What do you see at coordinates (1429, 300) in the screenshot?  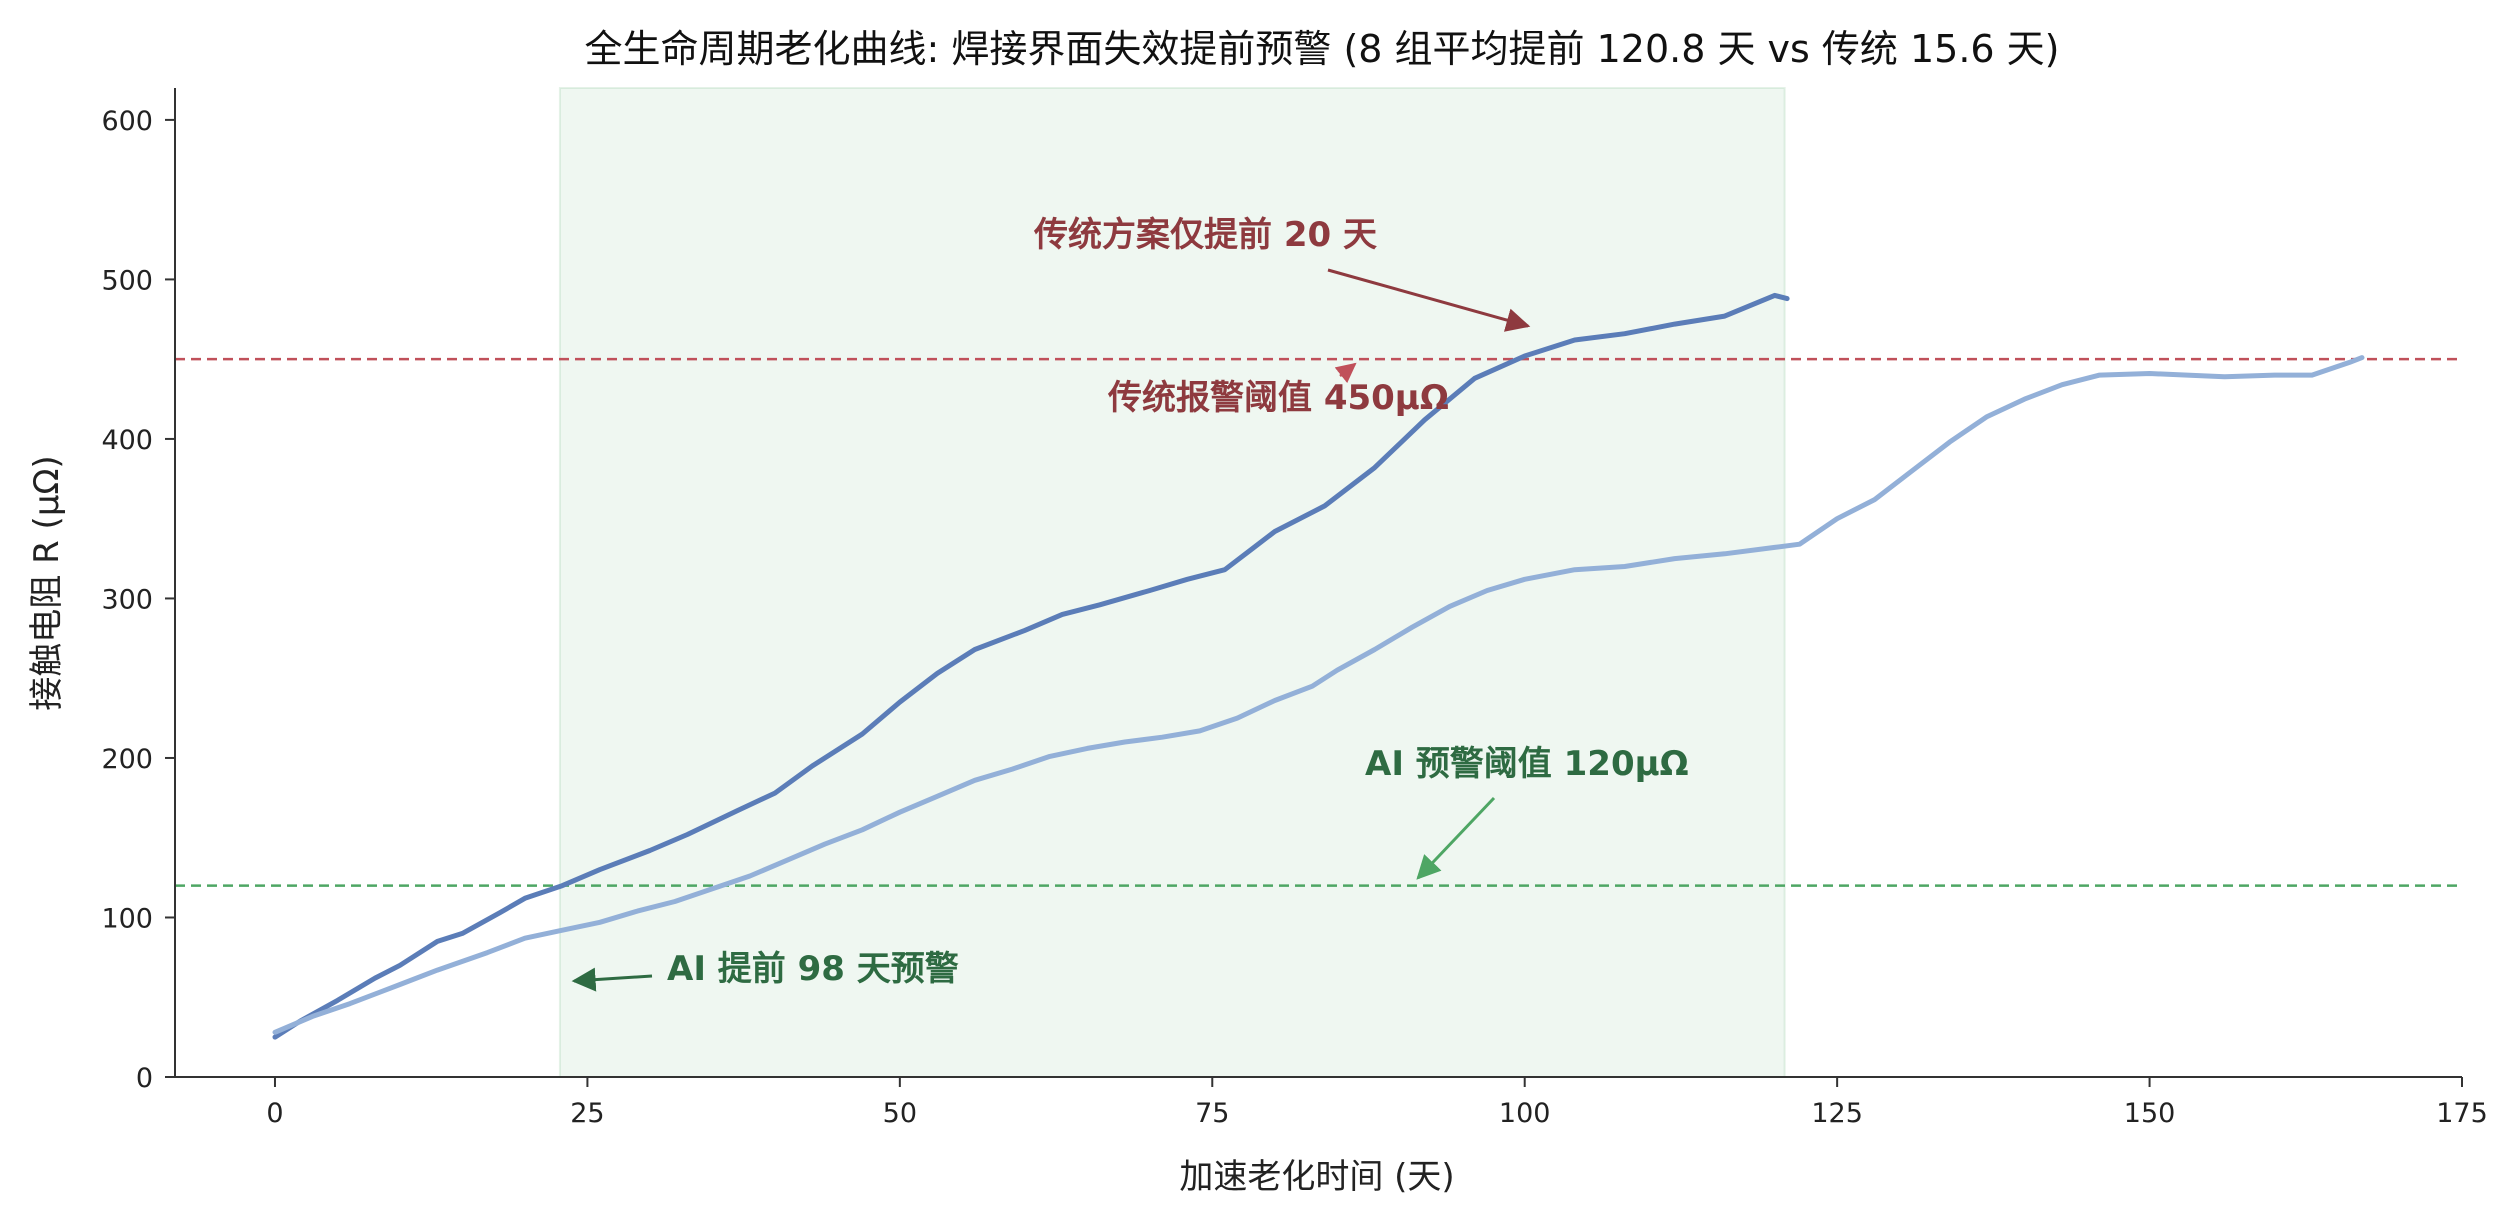 I see `annotation-traditional-lead-arrow` at bounding box center [1429, 300].